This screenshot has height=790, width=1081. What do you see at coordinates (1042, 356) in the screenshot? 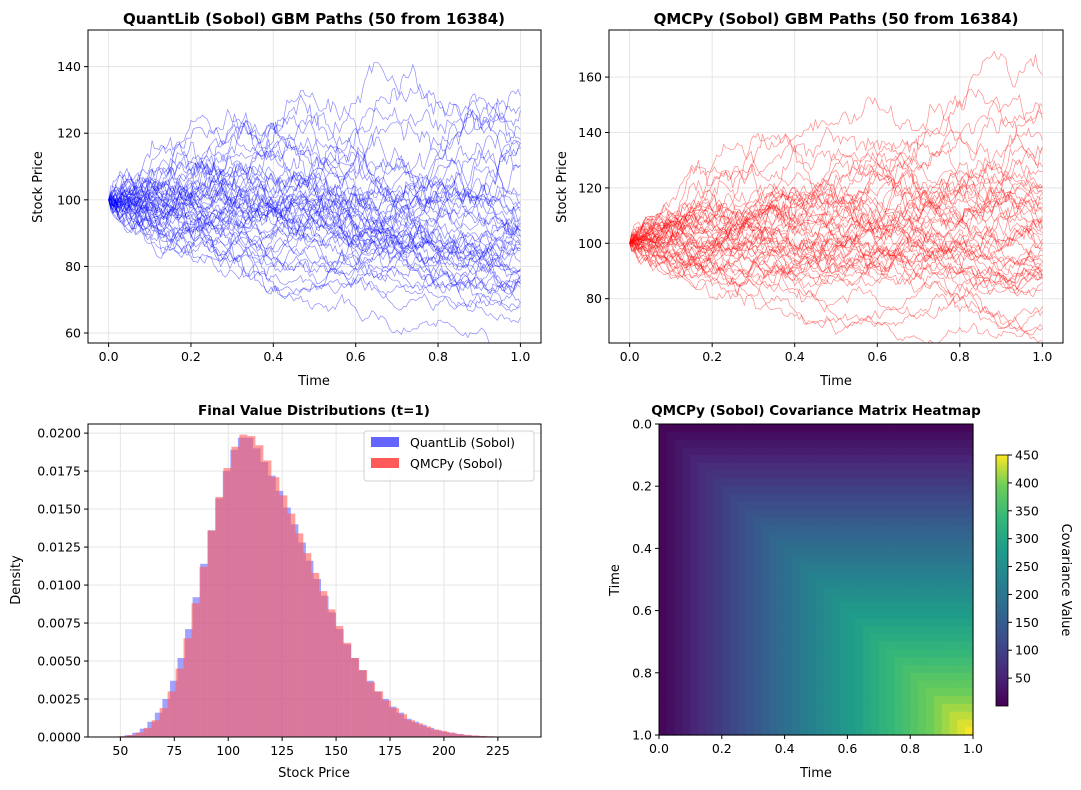
I see `x-tick-label: 1.0` at bounding box center [1042, 356].